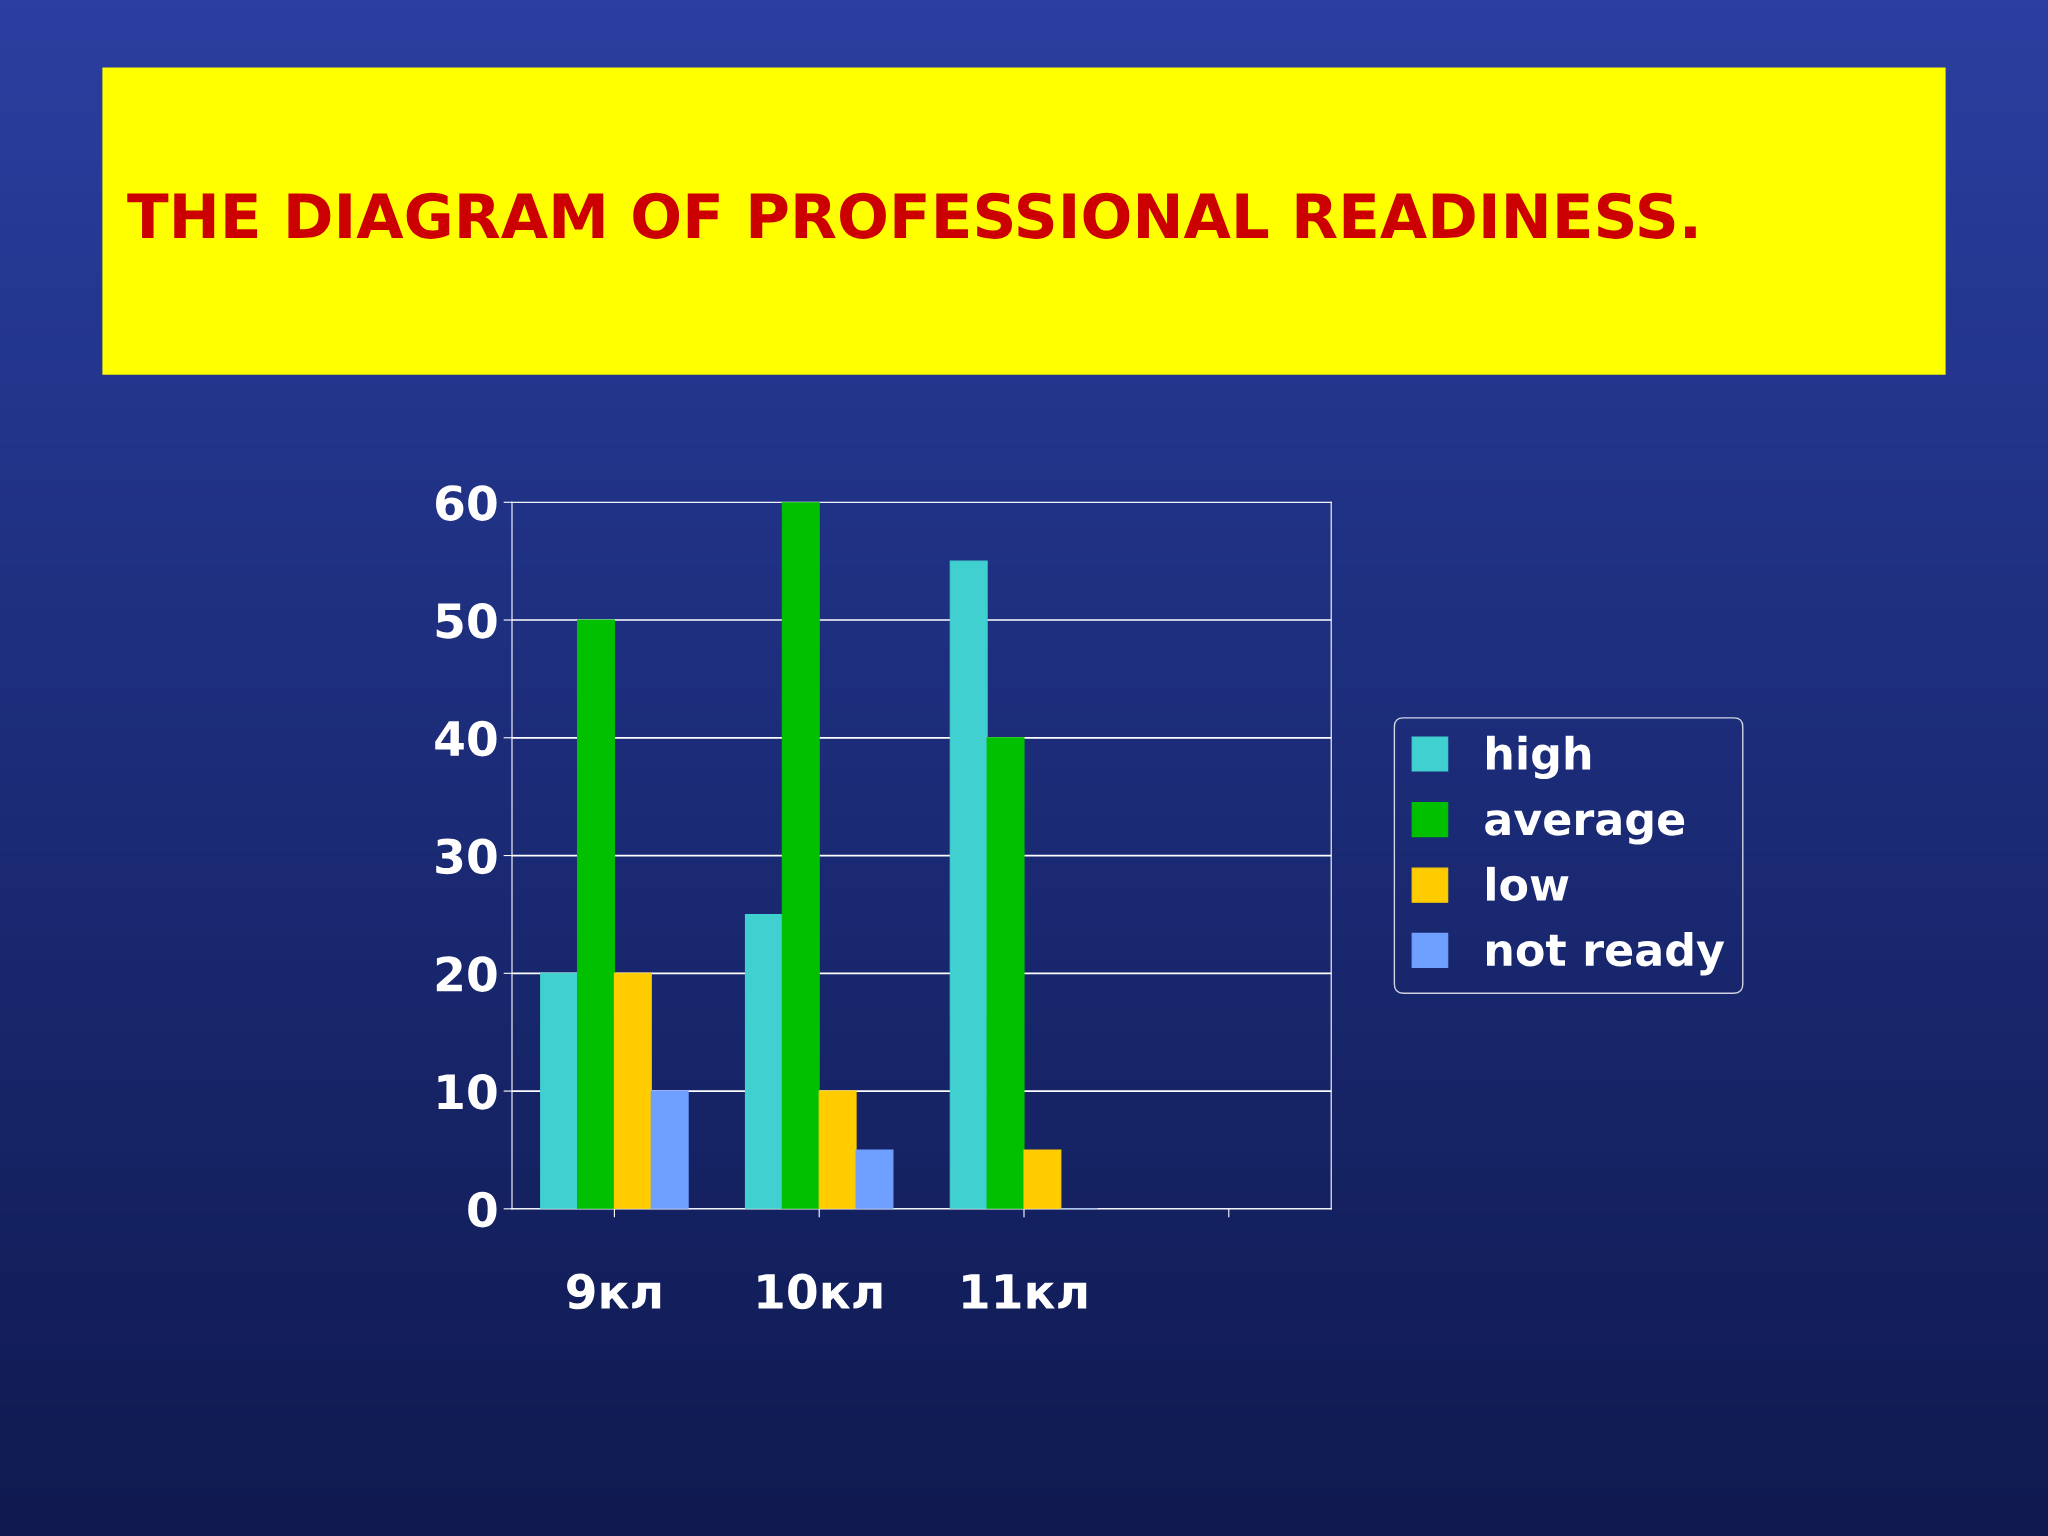 The image size is (2048, 1536). Describe the element at coordinates (1606, 954) in the screenshot. I see `legend-label: not ready` at that location.